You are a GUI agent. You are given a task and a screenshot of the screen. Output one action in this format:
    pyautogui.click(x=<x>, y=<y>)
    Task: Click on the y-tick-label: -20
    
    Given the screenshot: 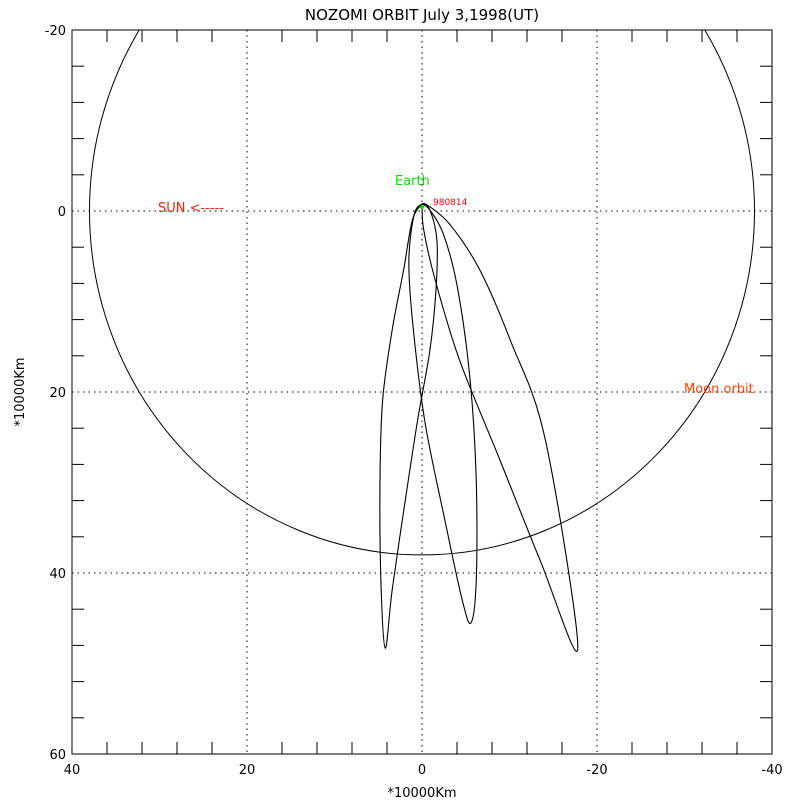 What is the action you would take?
    pyautogui.click(x=55, y=31)
    